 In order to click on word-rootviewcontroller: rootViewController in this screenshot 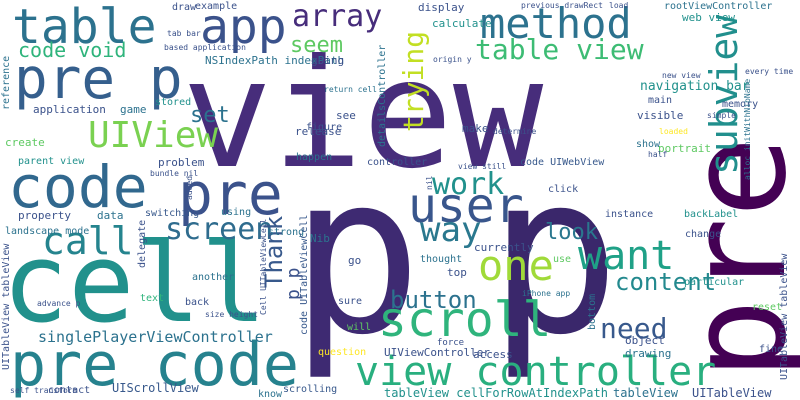, I will do `click(718, 6)`.